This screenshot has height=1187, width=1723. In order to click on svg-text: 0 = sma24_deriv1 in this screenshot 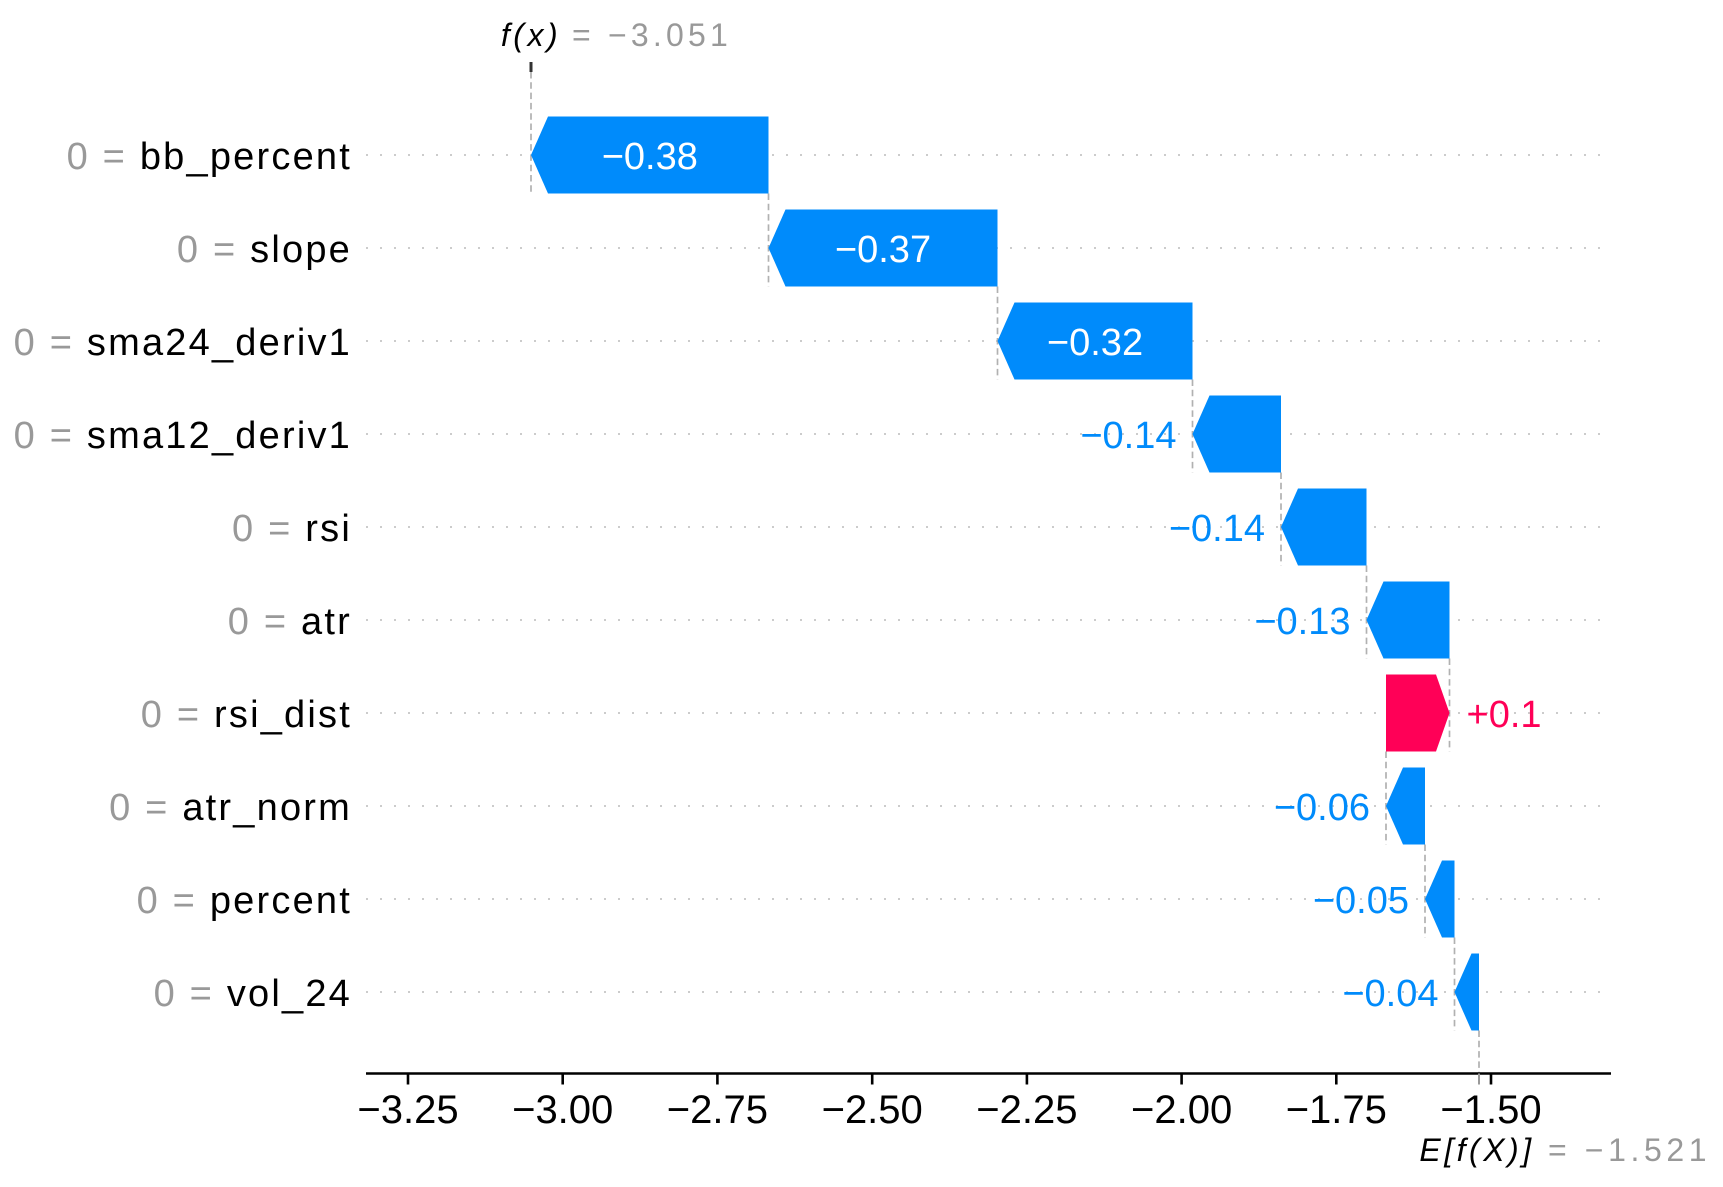, I will do `click(183, 343)`.